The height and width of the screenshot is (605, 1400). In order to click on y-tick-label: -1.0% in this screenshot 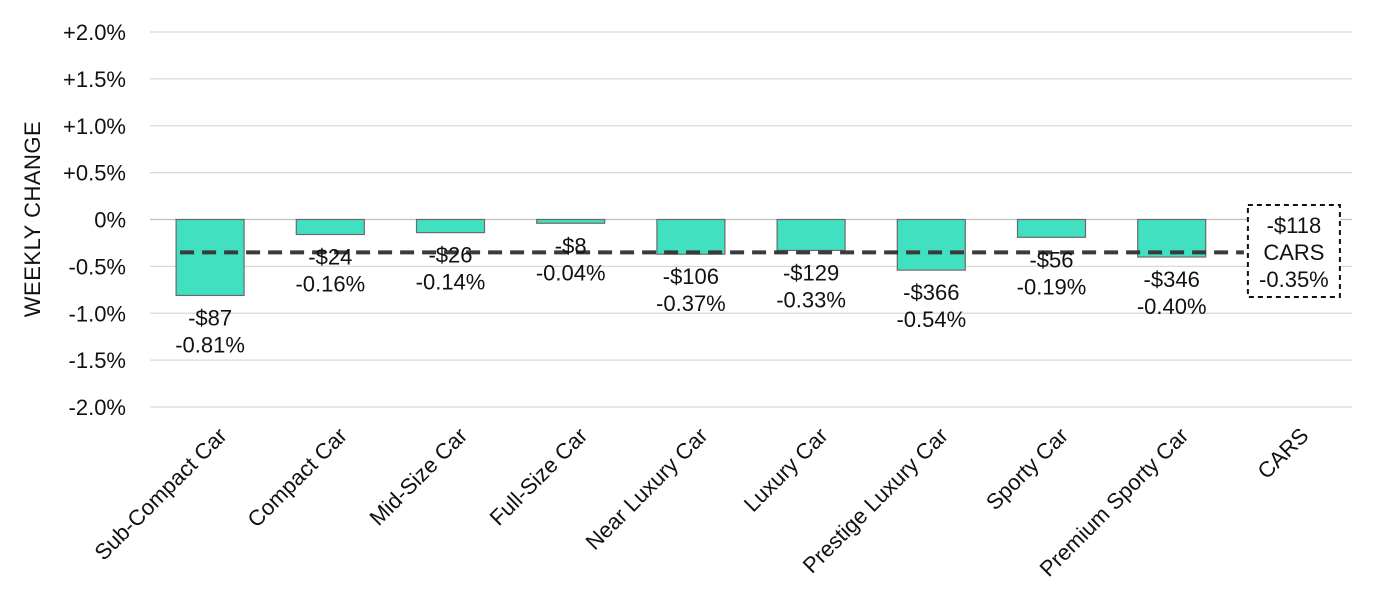, I will do `click(97, 313)`.